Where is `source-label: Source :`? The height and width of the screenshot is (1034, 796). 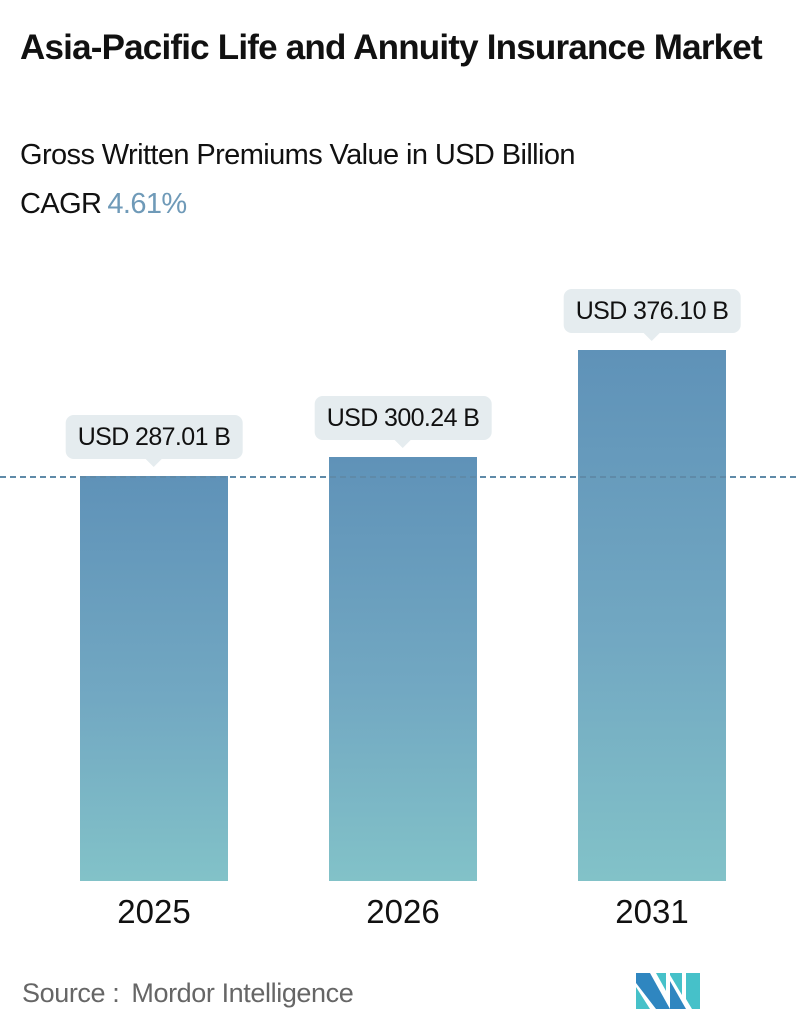
source-label: Source : is located at coordinates (71, 993).